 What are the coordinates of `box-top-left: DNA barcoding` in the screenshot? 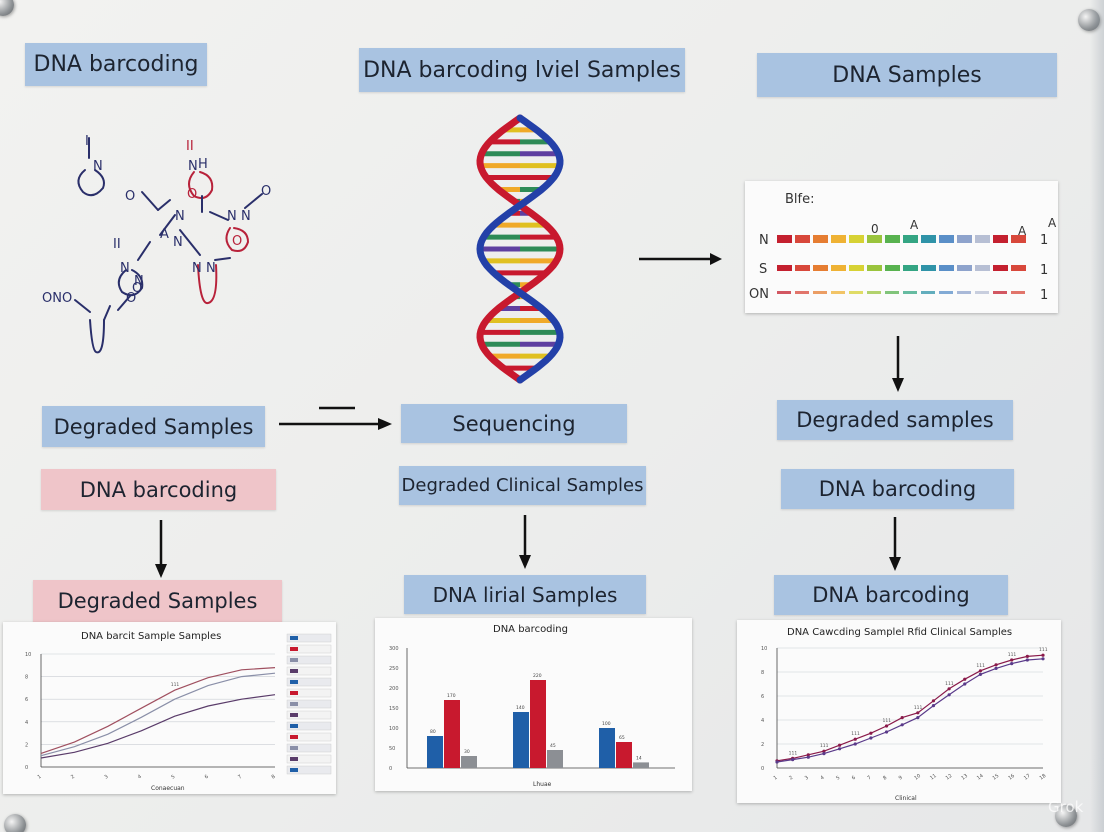 It's located at (116, 64).